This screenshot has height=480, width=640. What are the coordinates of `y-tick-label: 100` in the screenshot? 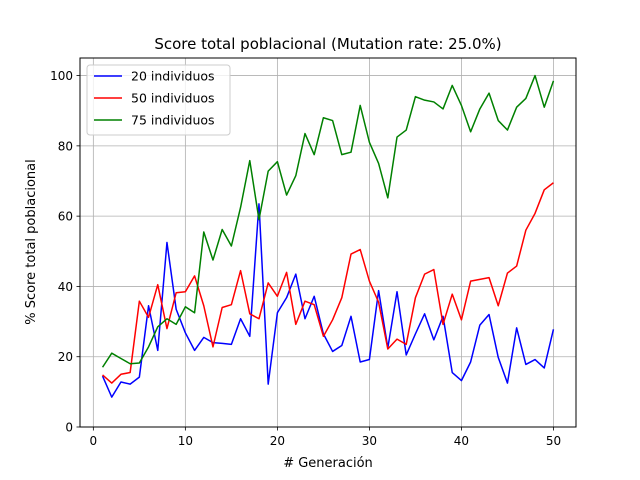 It's located at (61, 76).